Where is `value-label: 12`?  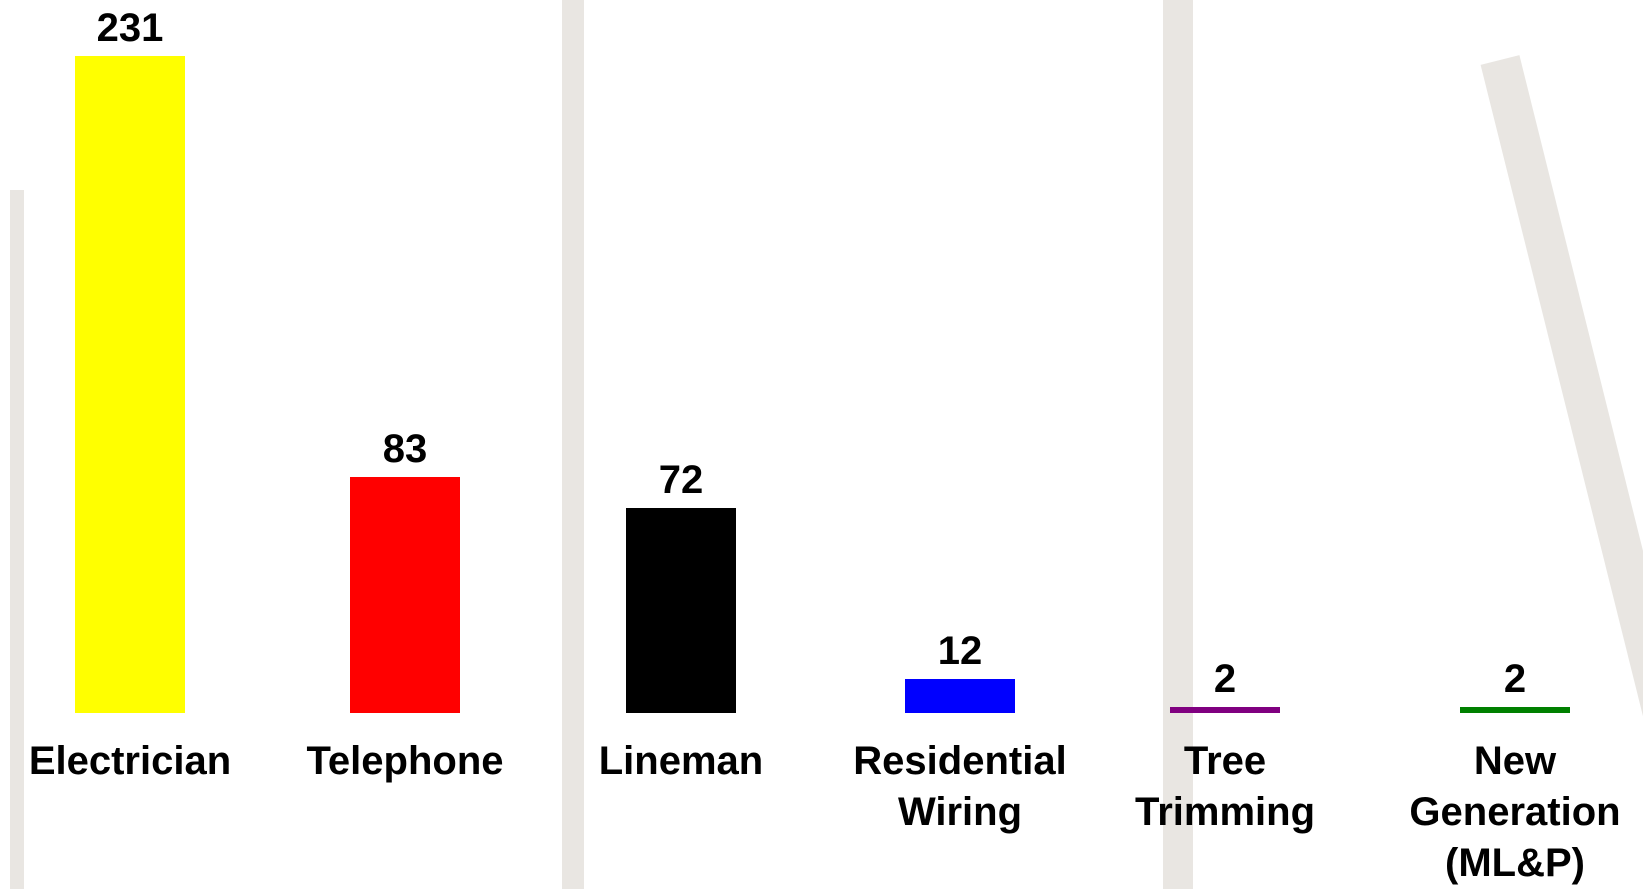 value-label: 12 is located at coordinates (960, 650).